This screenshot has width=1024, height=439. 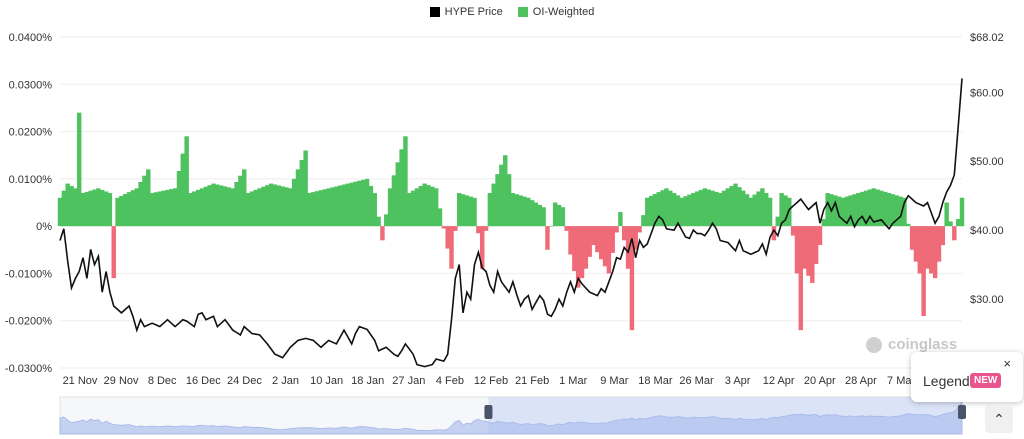 I want to click on coinglass-logo-icon, so click(x=874, y=344).